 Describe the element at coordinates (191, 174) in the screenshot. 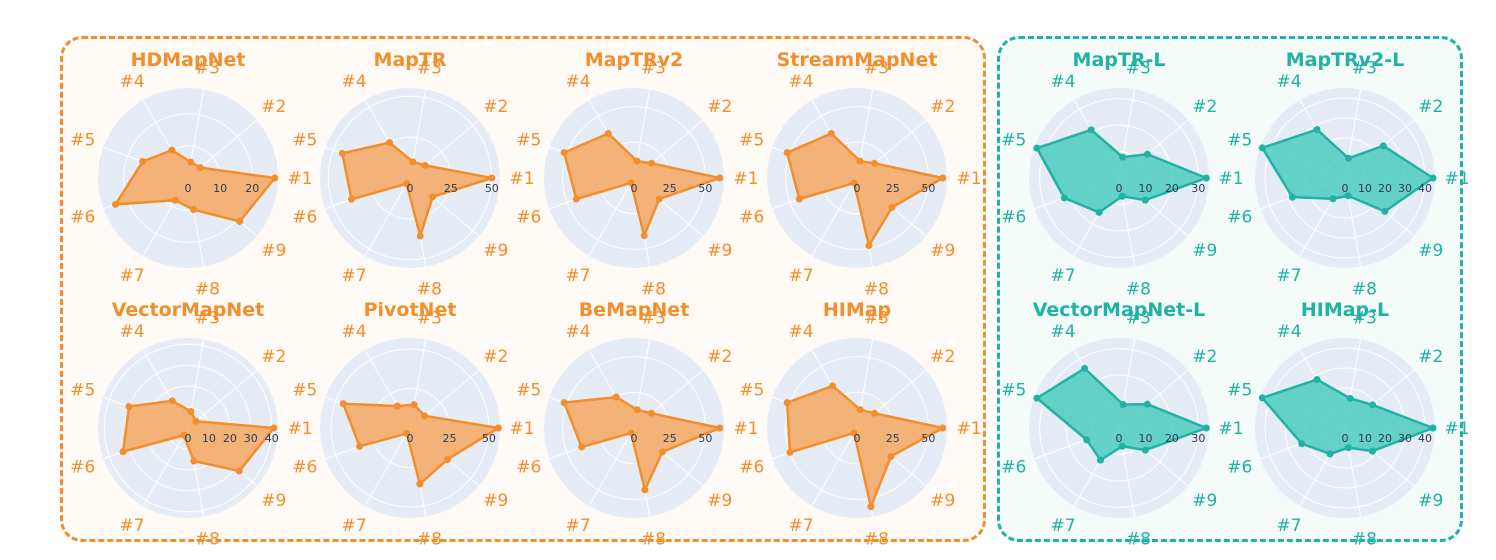

I see `radar-chart: 0 10 20 #1 #2 #3 #4 #5 #6 #7 #8 #9 HDMapNet` at that location.